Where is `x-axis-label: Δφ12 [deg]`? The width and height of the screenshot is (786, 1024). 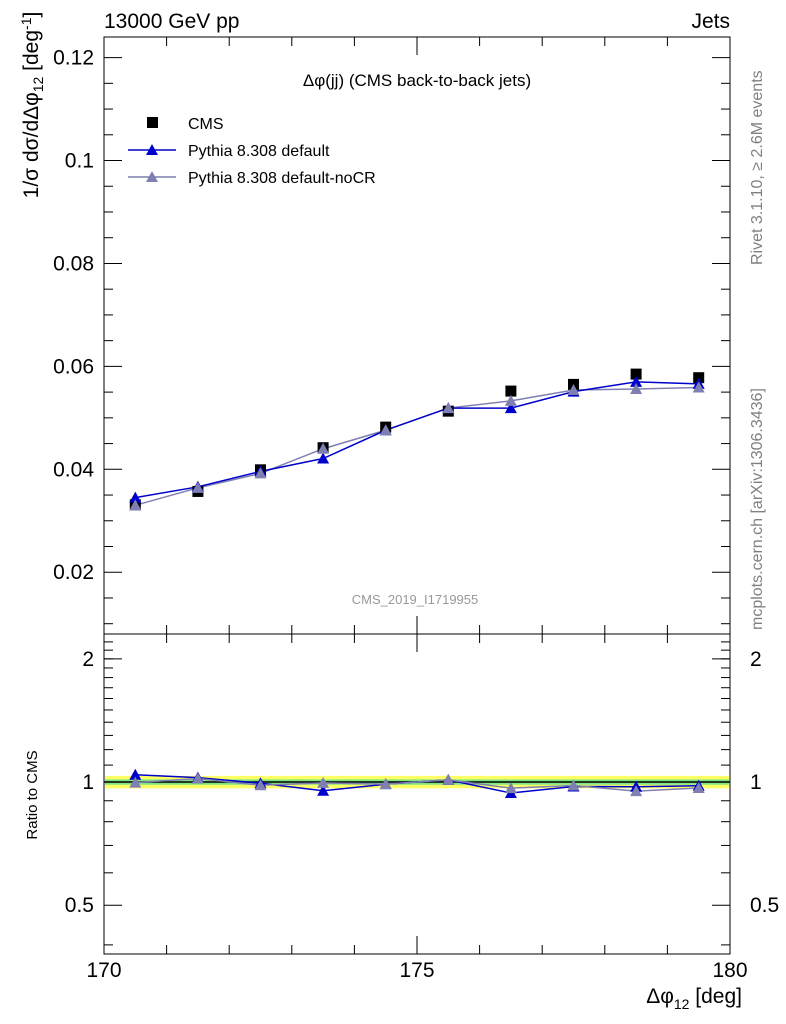
x-axis-label: Δφ12 [deg] is located at coordinates (694, 998).